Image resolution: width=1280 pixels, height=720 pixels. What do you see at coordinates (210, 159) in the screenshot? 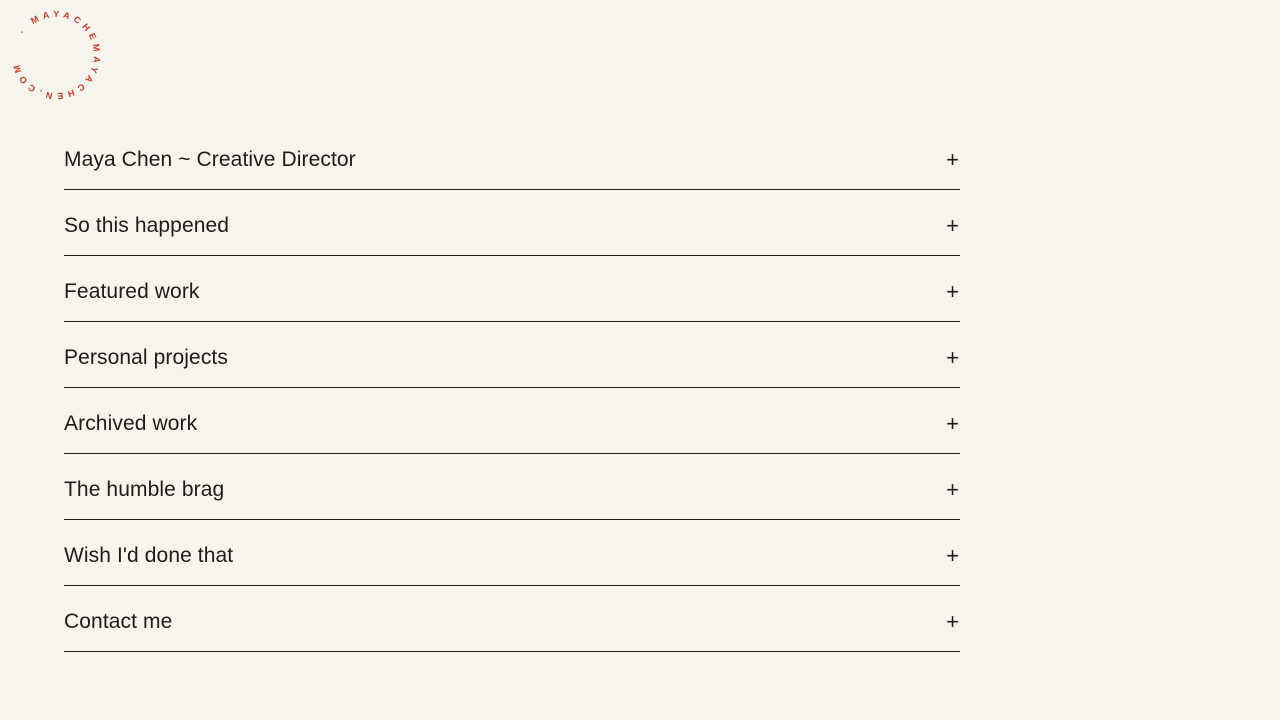
I see `accordion-item-label: Maya Chen ~ Creative Director` at bounding box center [210, 159].